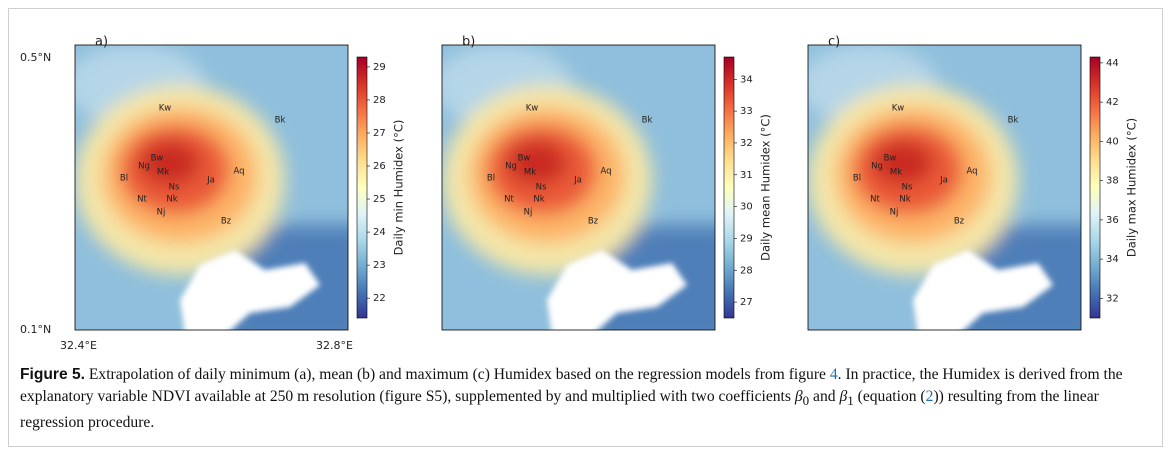 The image size is (1171, 457). Describe the element at coordinates (746, 207) in the screenshot. I see `colorbar-tick-label: 30` at that location.